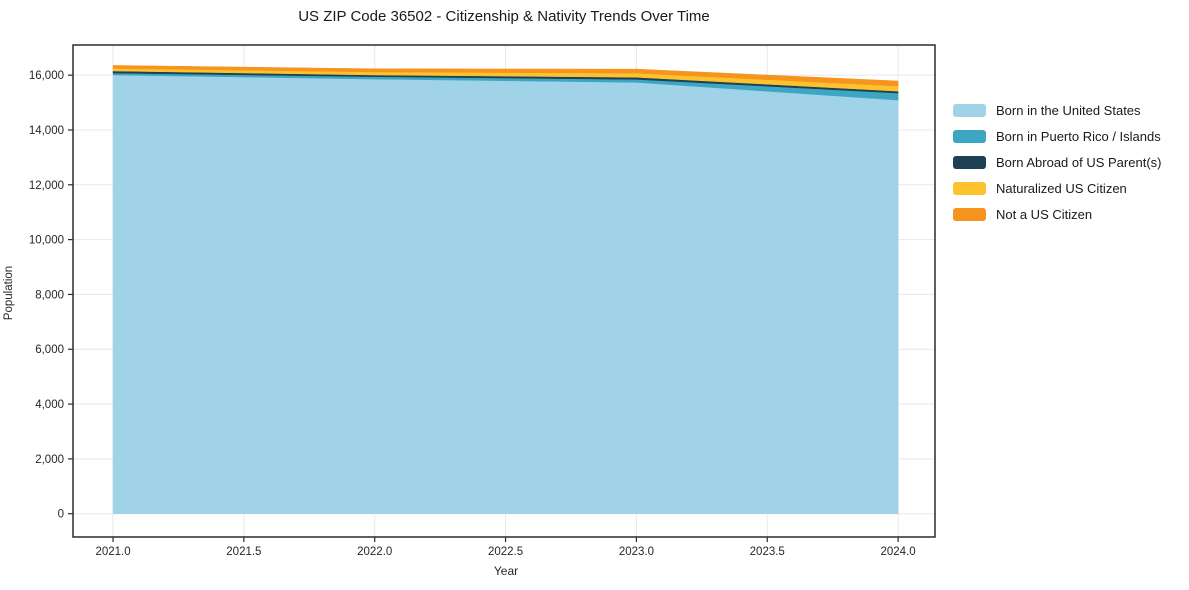  I want to click on x-tick-label: 2023.5, so click(767, 552).